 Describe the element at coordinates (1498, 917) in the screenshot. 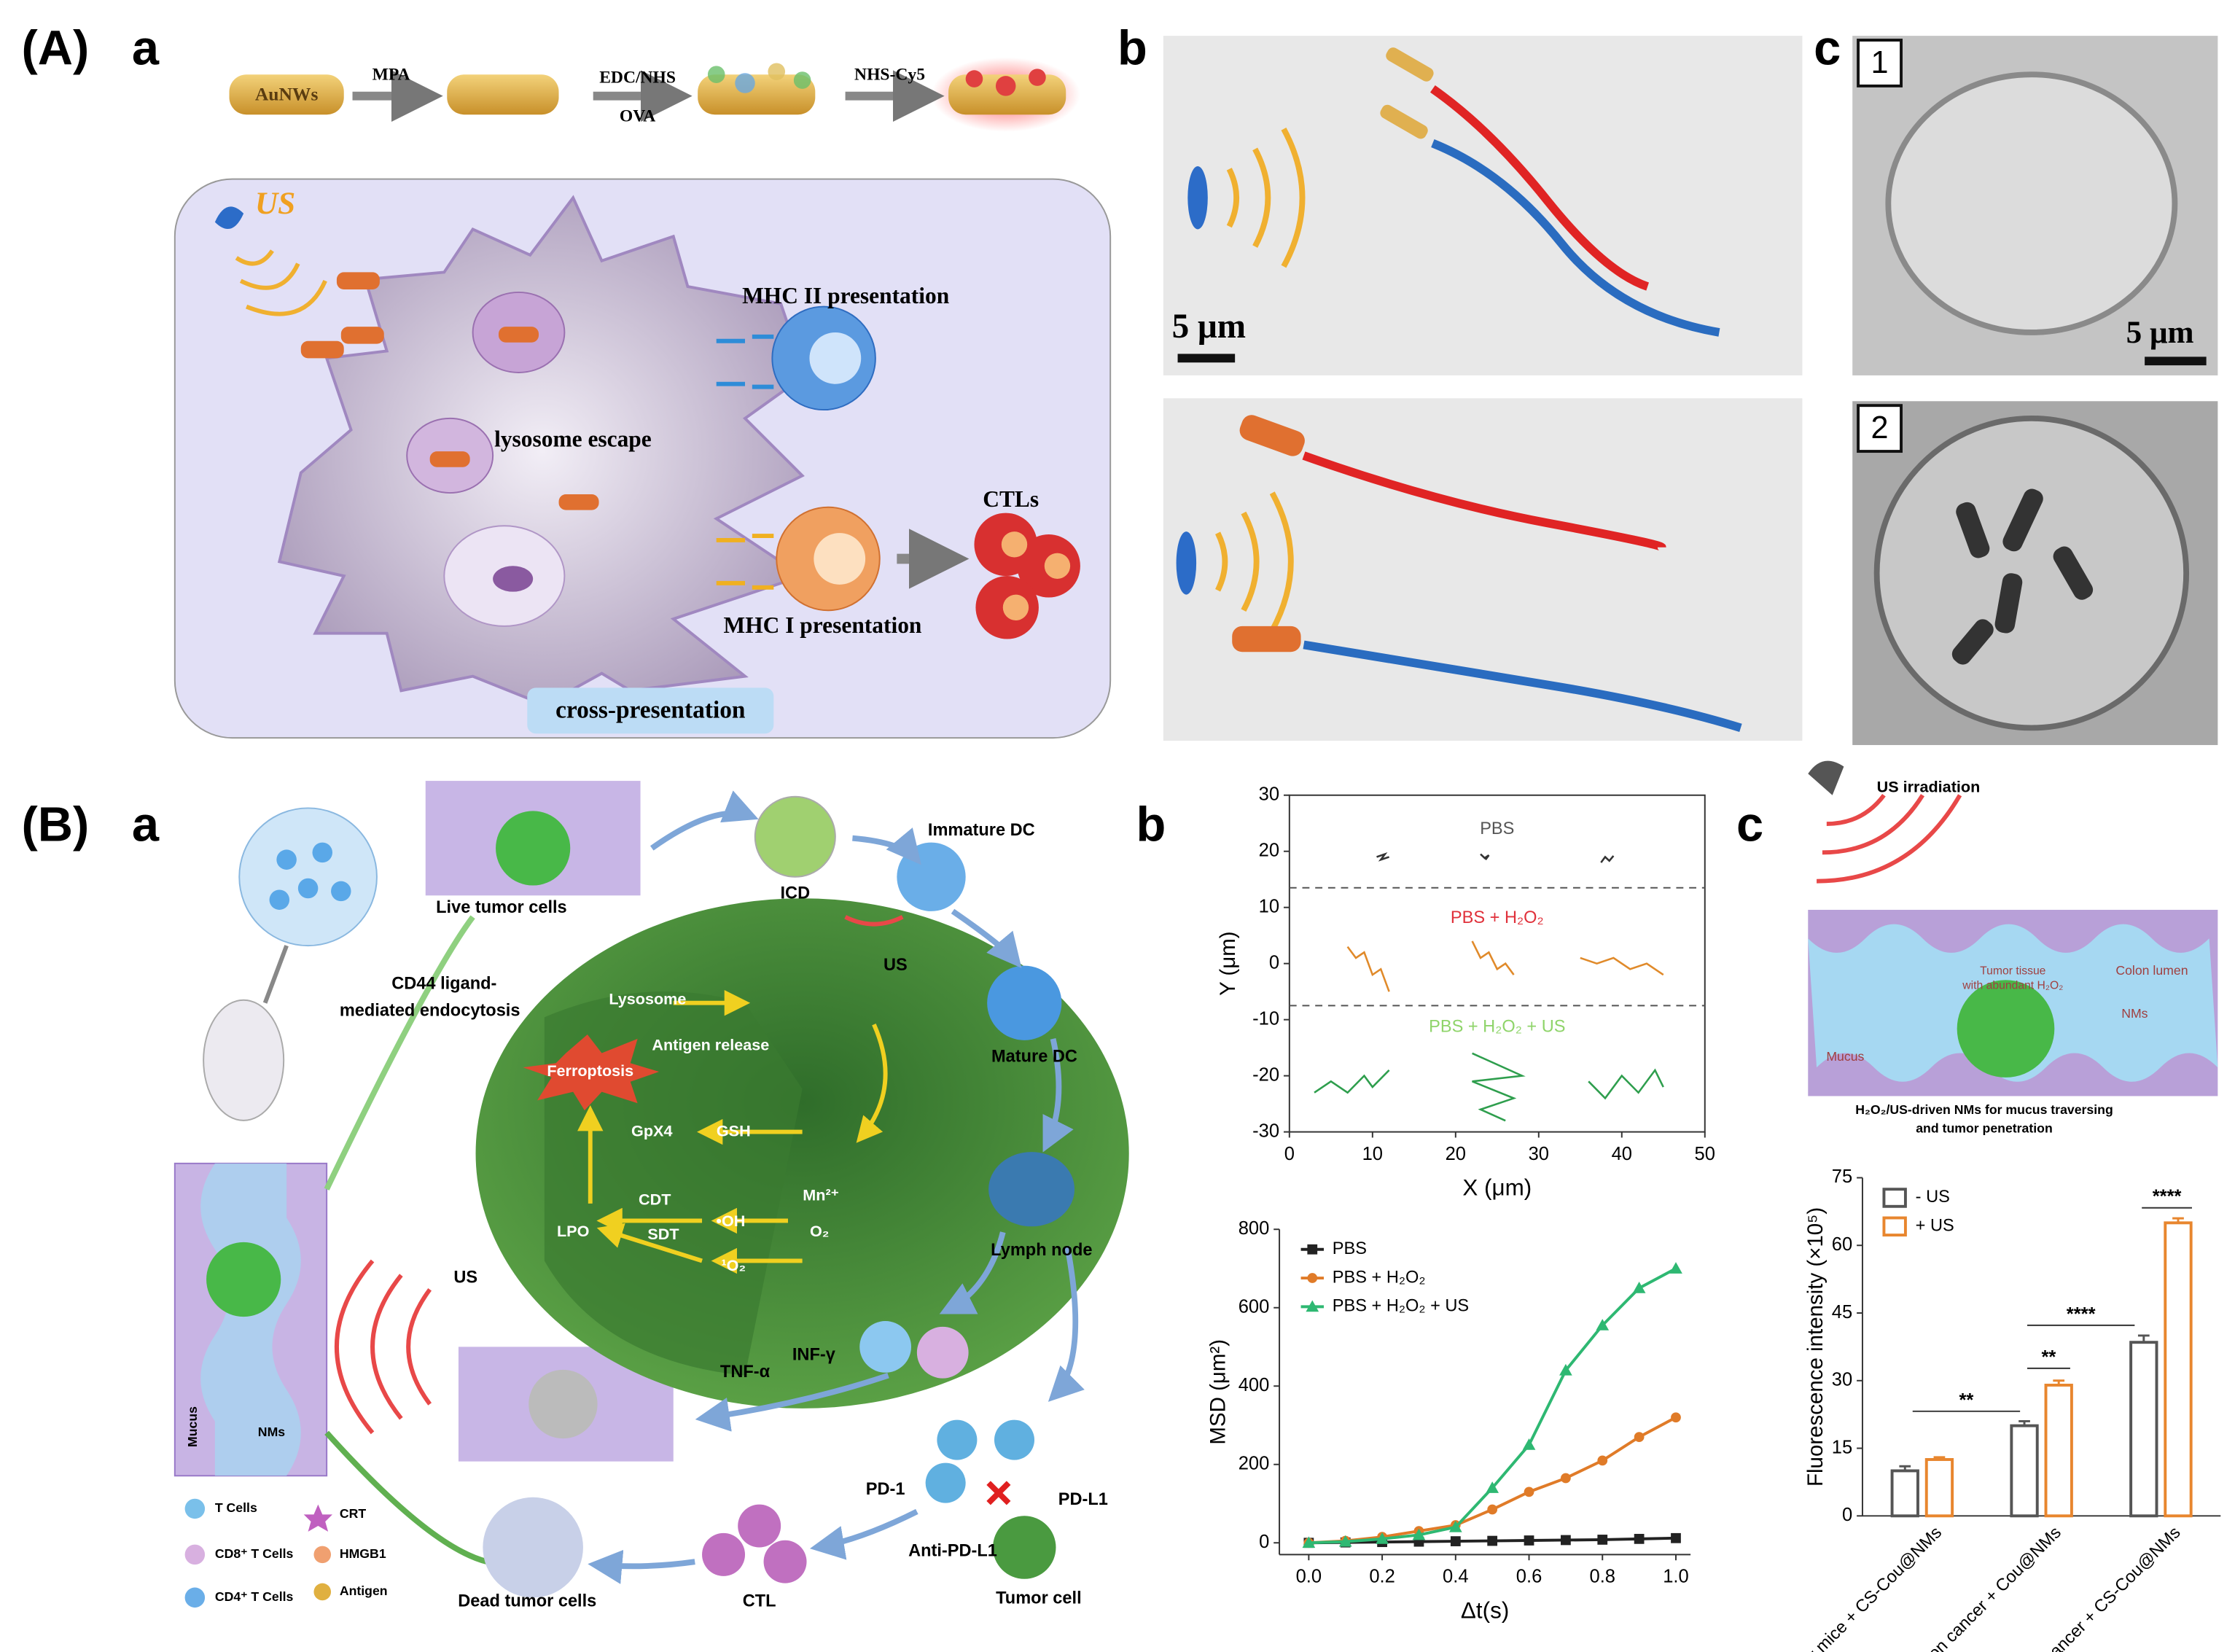

I see `annotation: PBS + H₂O₂` at that location.